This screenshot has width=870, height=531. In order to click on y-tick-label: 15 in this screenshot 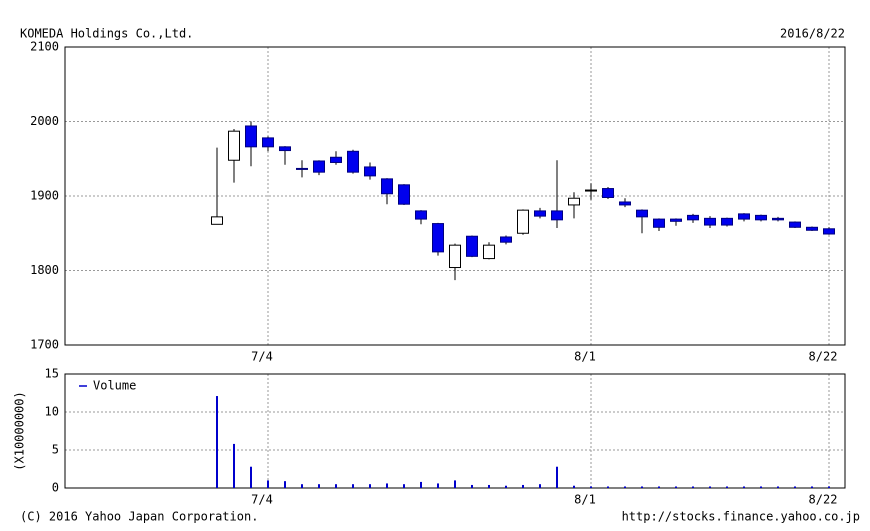, I will do `click(52, 374)`.